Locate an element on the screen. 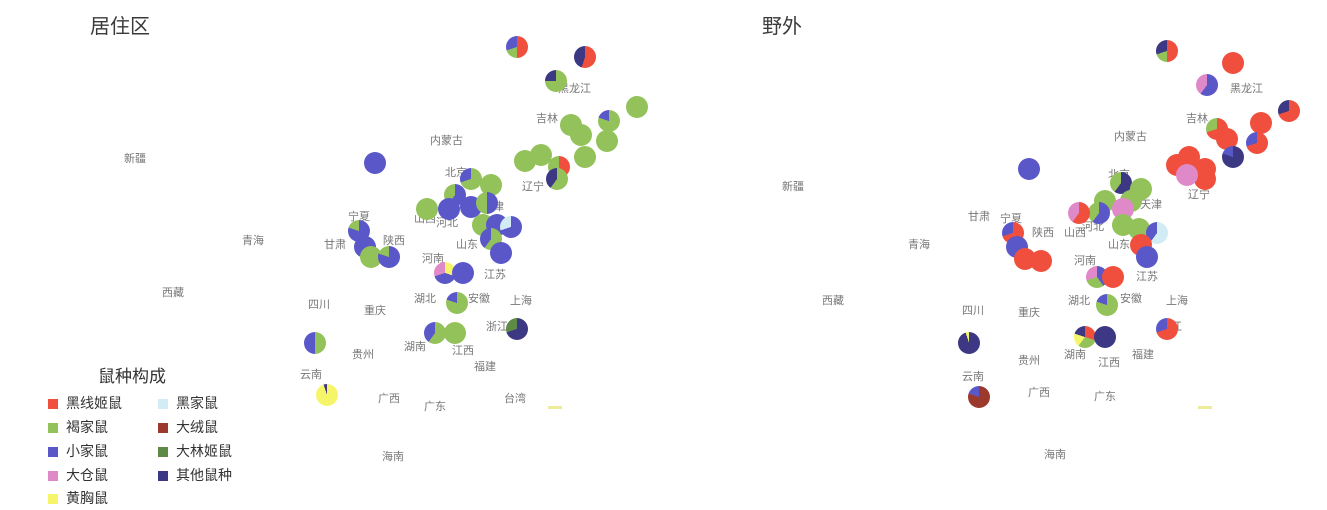 This screenshot has height=510, width=1327. province-label-left-14: 河南 is located at coordinates (433, 258).